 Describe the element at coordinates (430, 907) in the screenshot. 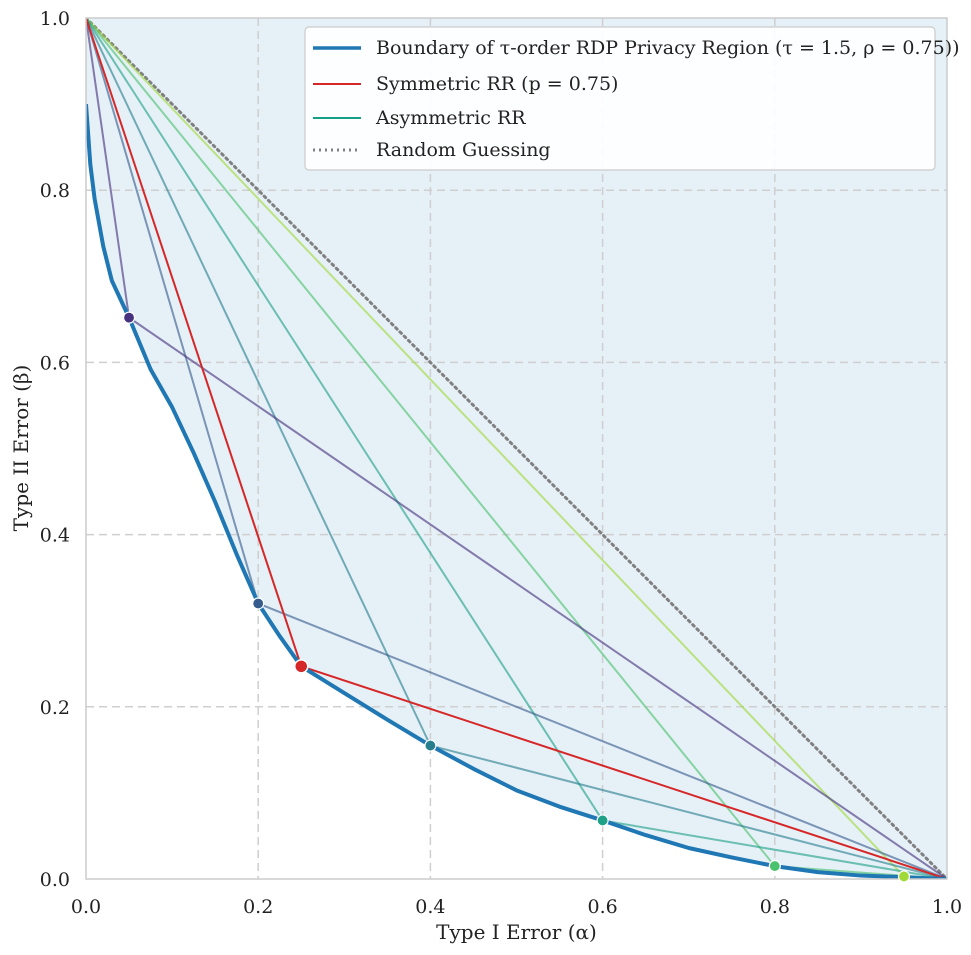

I see `x-tick-label: 0.4` at that location.